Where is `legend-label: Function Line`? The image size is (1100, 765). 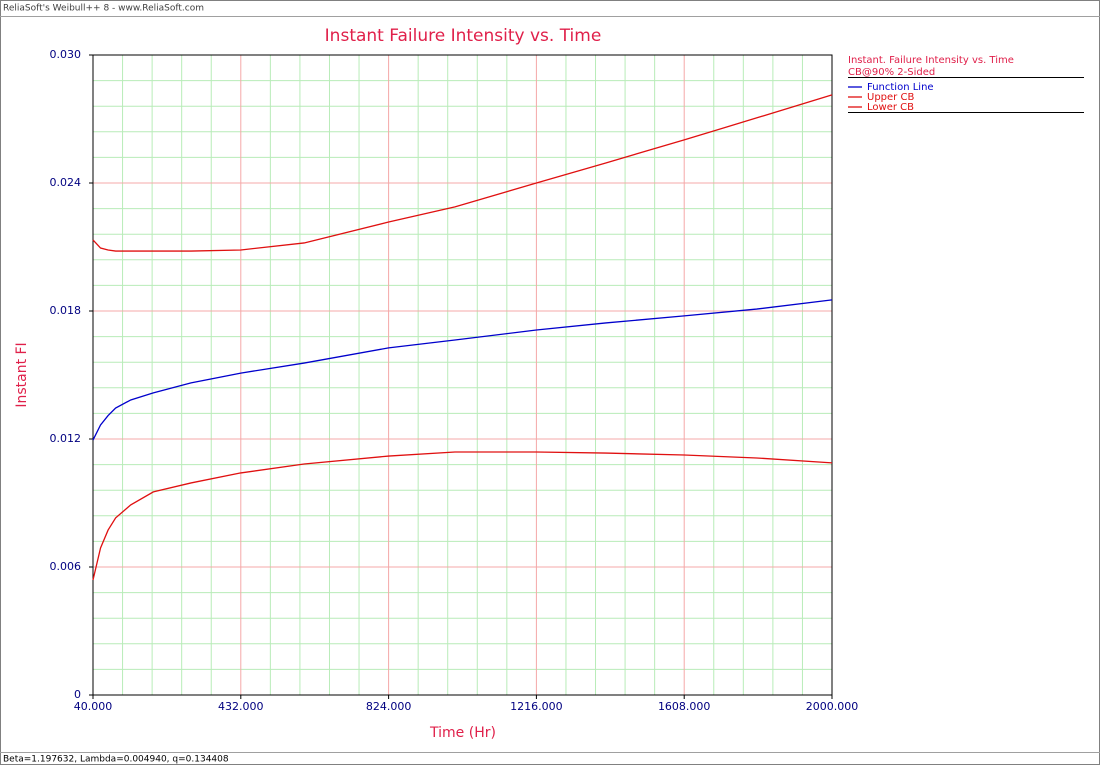
legend-label: Function Line is located at coordinates (900, 87).